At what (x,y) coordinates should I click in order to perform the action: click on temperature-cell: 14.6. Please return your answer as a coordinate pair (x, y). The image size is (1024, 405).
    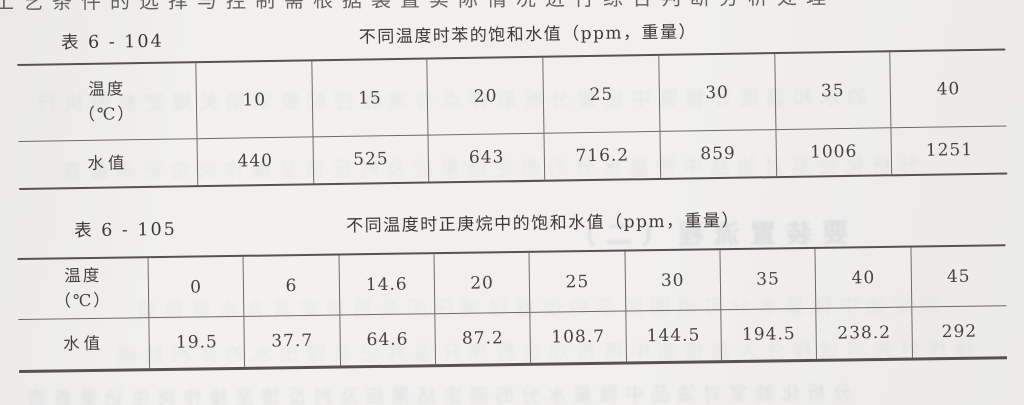
    Looking at the image, I should click on (386, 285).